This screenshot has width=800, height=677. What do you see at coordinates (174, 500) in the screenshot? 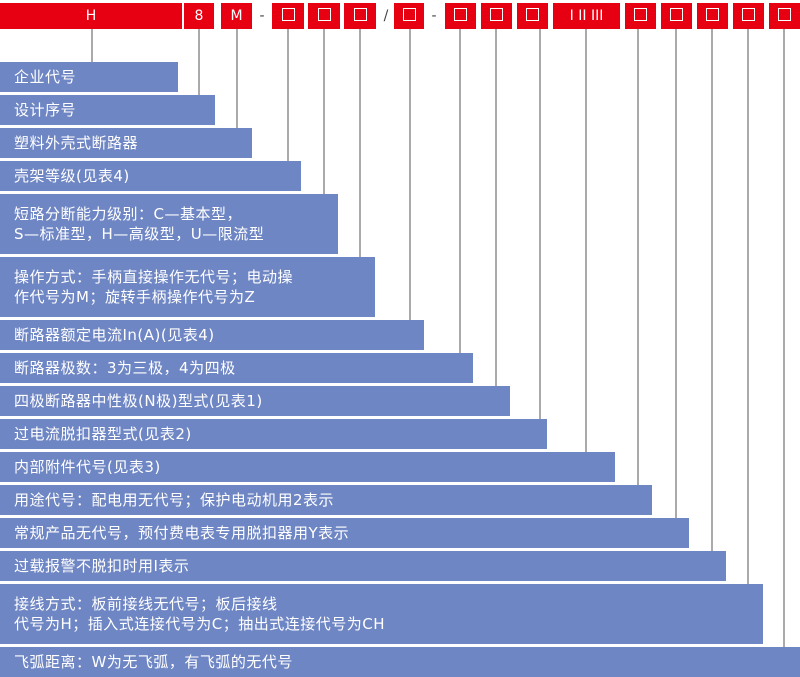
I see `legend-item-text: 用途代号：配电用无代号；保护电动机用2表示` at bounding box center [174, 500].